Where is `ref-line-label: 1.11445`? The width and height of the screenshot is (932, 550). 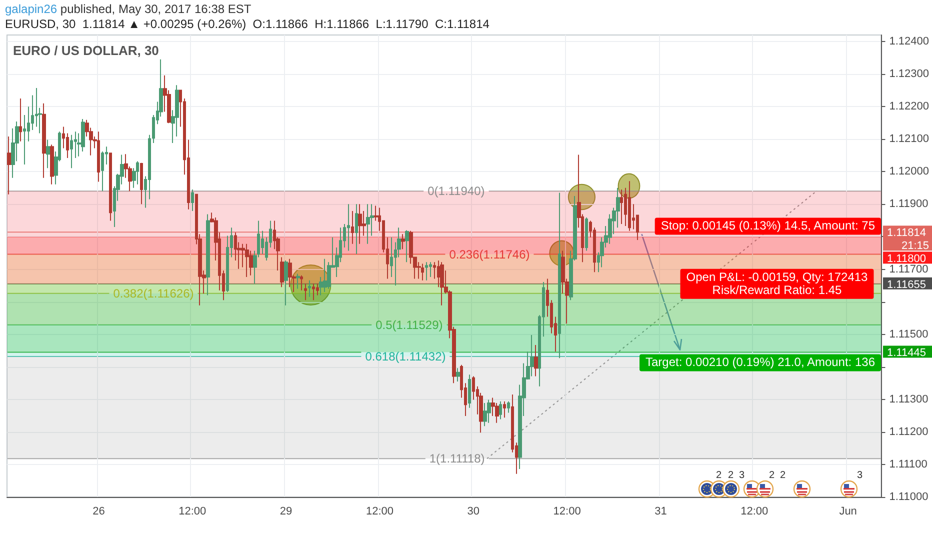 ref-line-label: 1.11445 is located at coordinates (906, 353).